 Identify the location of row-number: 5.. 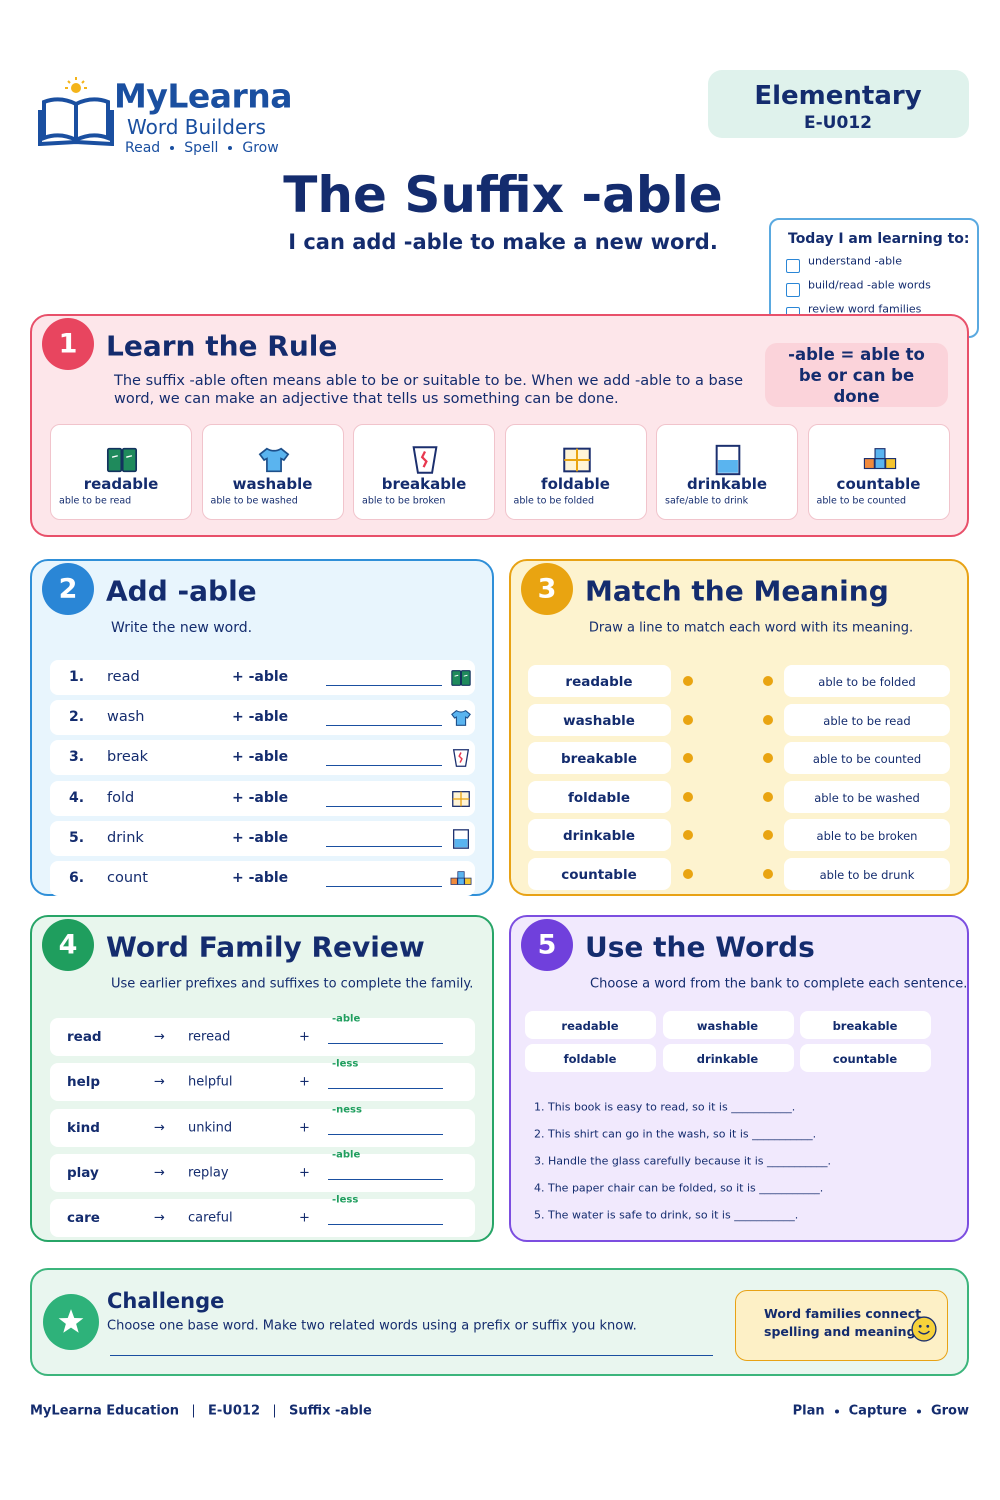
(77, 837).